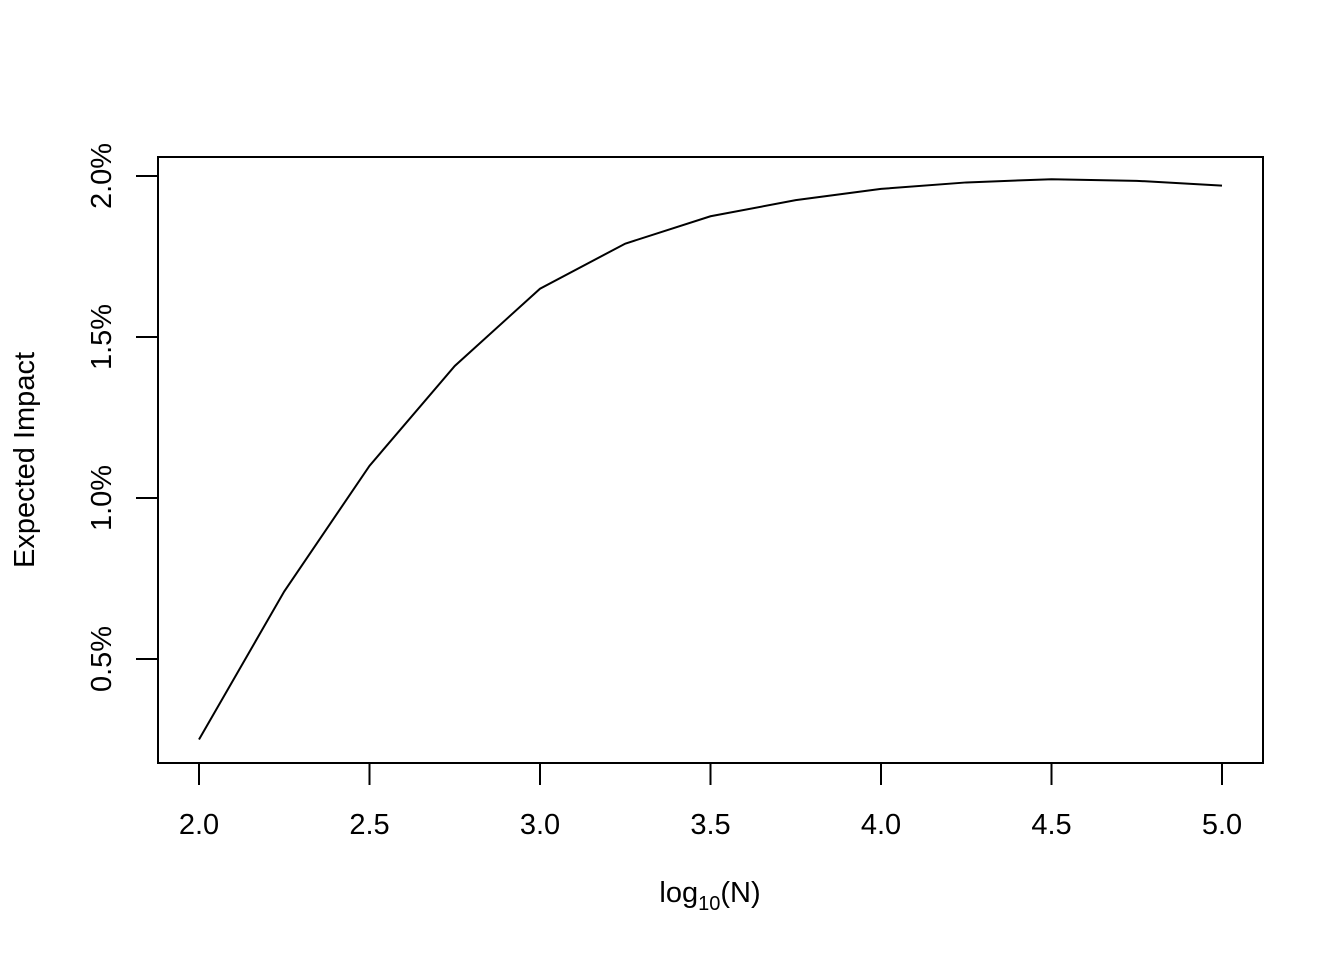 The image size is (1344, 960). I want to click on y-axis: 0.5% 1.0% 1.5% 2.0%, so click(122, 417).